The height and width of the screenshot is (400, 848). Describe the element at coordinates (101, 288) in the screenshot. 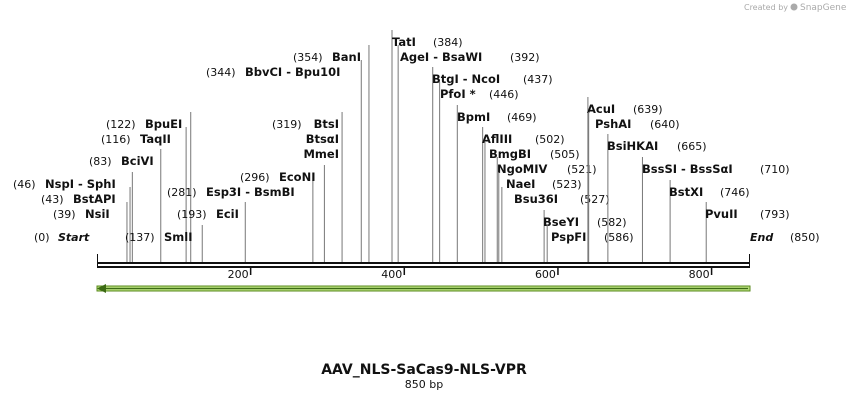

I see `arrow-head` at that location.